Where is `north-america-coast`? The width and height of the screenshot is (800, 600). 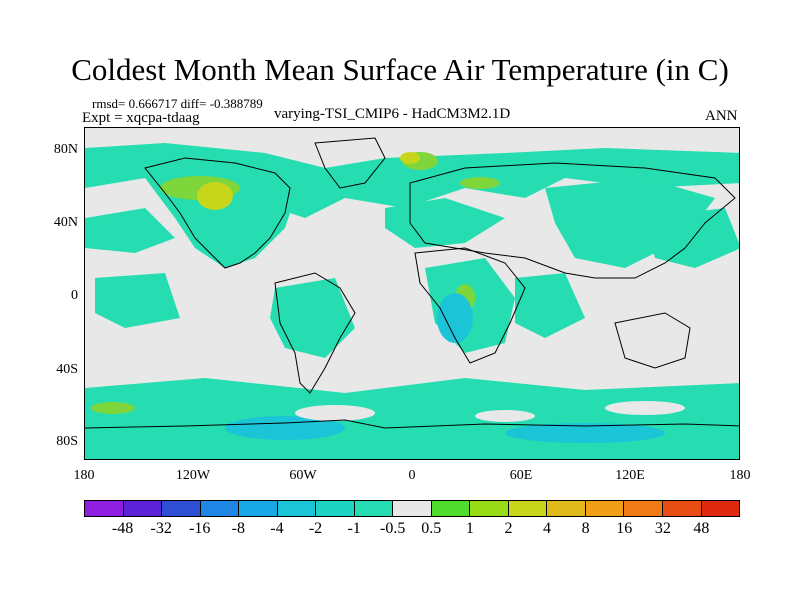 north-america-coast is located at coordinates (217, 213).